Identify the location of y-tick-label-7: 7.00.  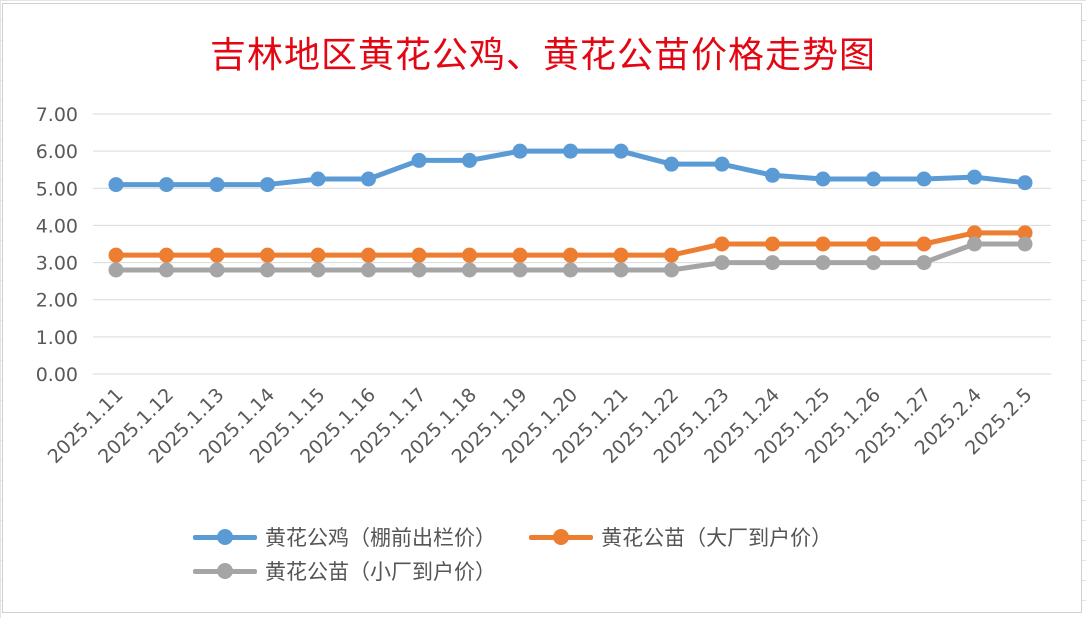
(57, 115).